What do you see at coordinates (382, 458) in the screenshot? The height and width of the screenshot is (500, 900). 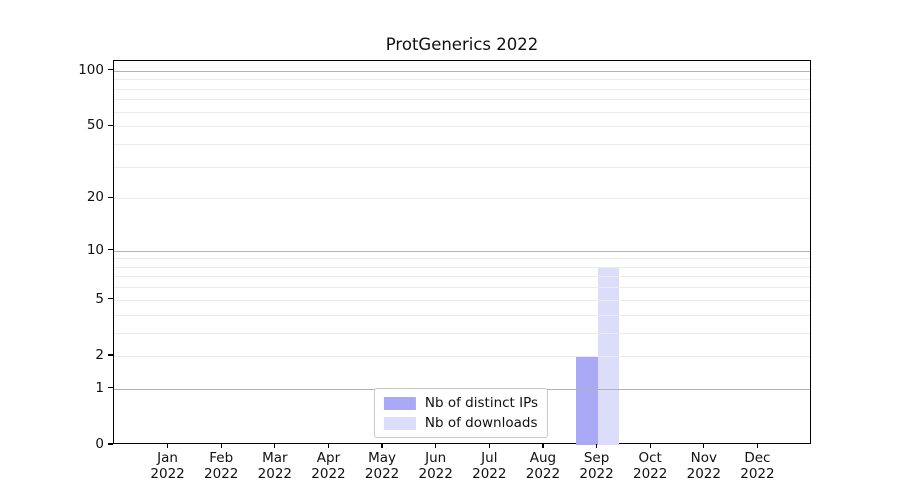 I see `x-tick-month: May` at bounding box center [382, 458].